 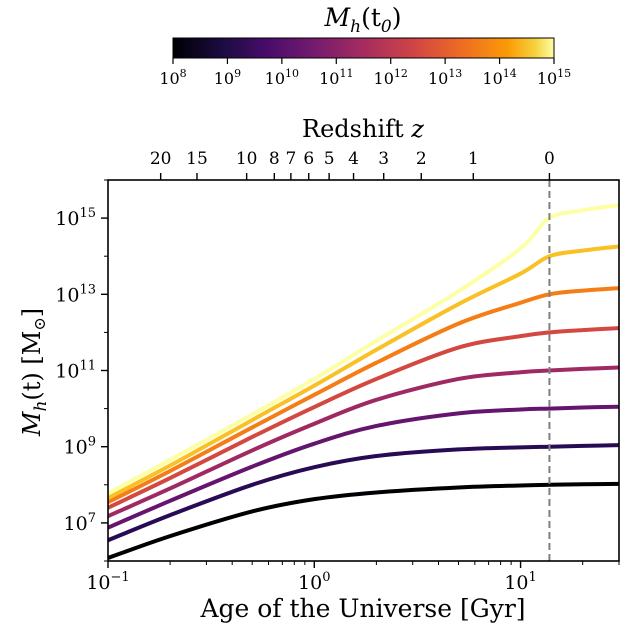 I want to click on x-tick-label: 10⁰, so click(x=314, y=582).